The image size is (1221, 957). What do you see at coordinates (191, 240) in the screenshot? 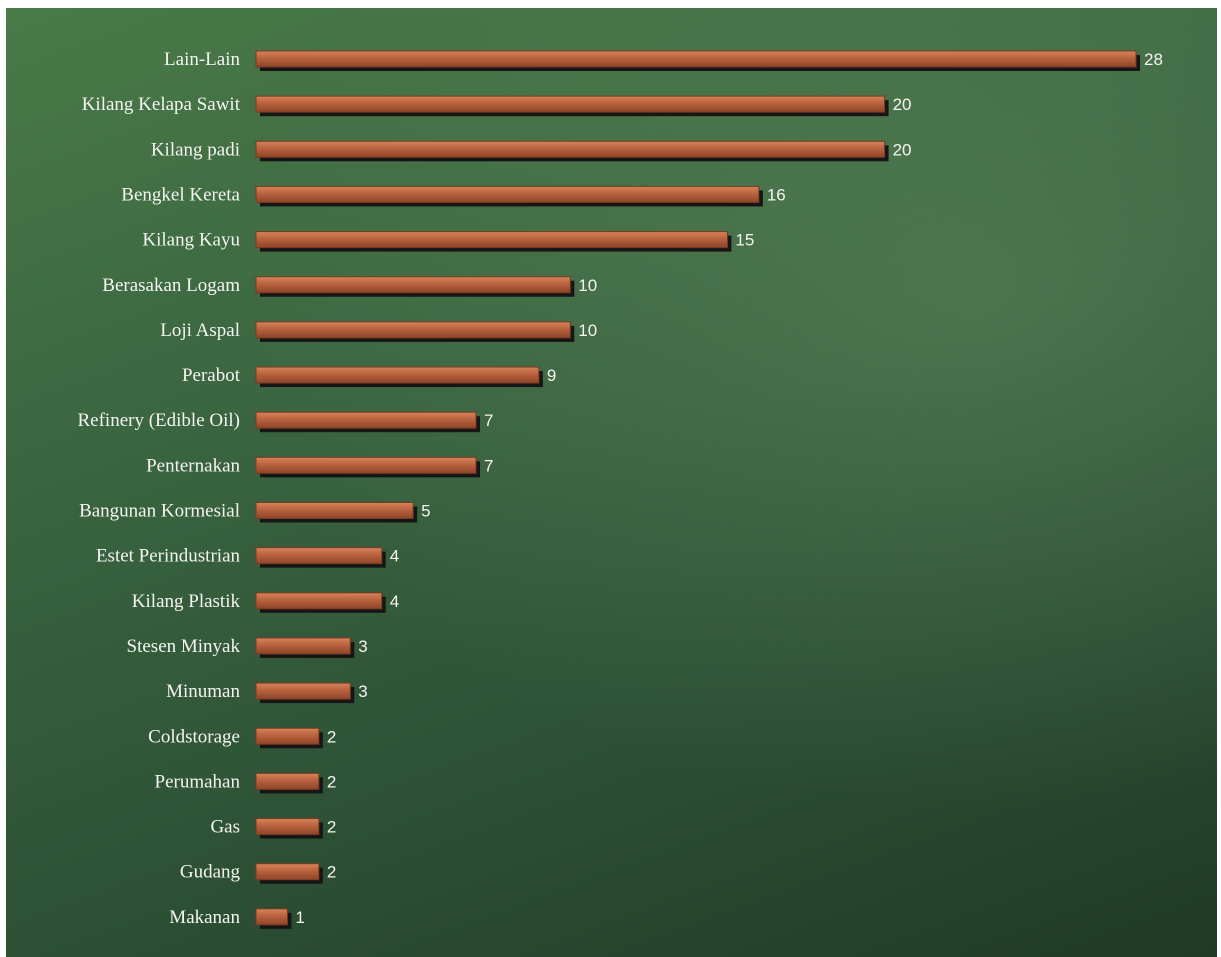
I see `category-label: Kilang Kayu` at bounding box center [191, 240].